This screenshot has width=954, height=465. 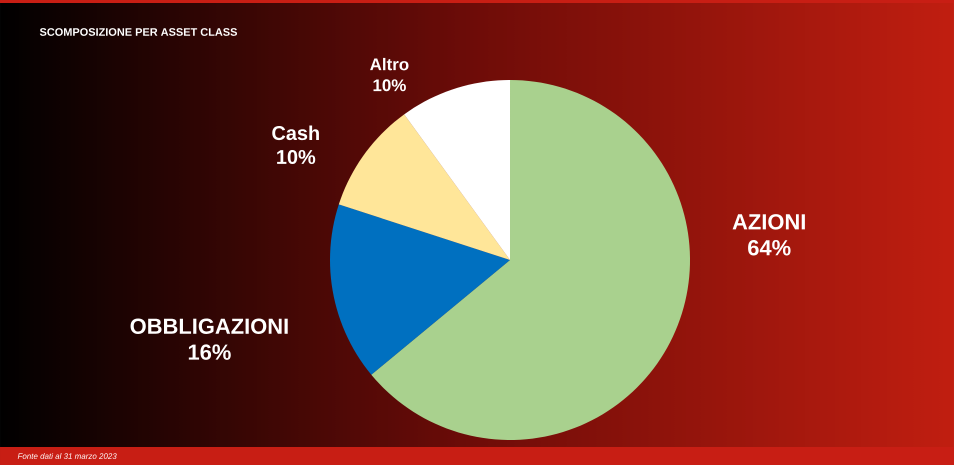 What do you see at coordinates (768, 222) in the screenshot?
I see `slice-label: AZIONI` at bounding box center [768, 222].